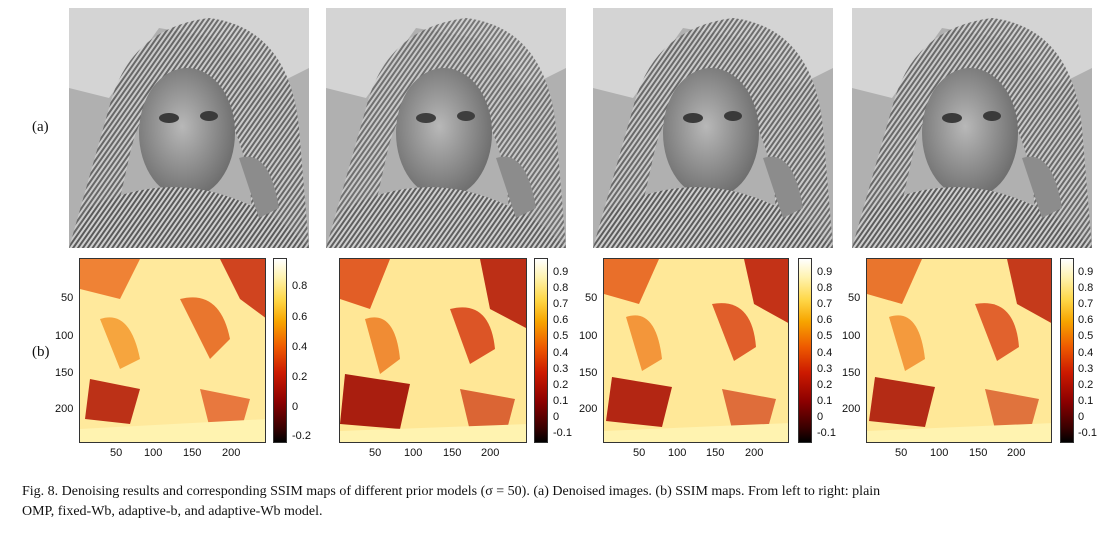  Describe the element at coordinates (433, 350) in the screenshot. I see `ssim-map-fixed-wb` at that location.